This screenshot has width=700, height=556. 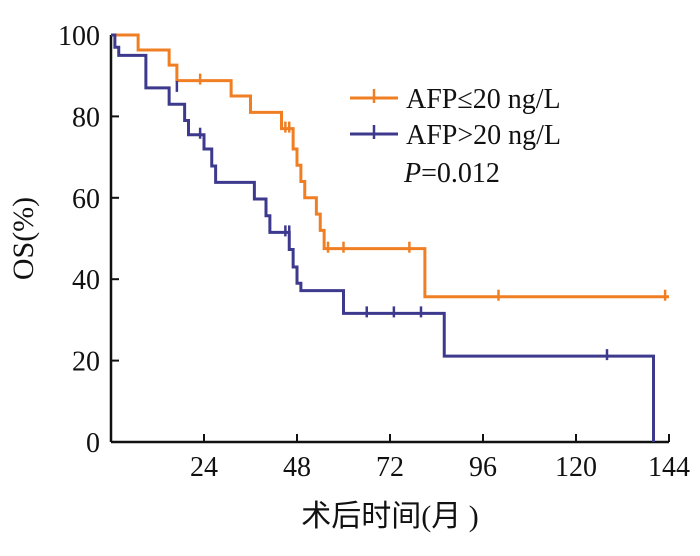 I want to click on p-value-symbol: P, so click(x=412, y=173).